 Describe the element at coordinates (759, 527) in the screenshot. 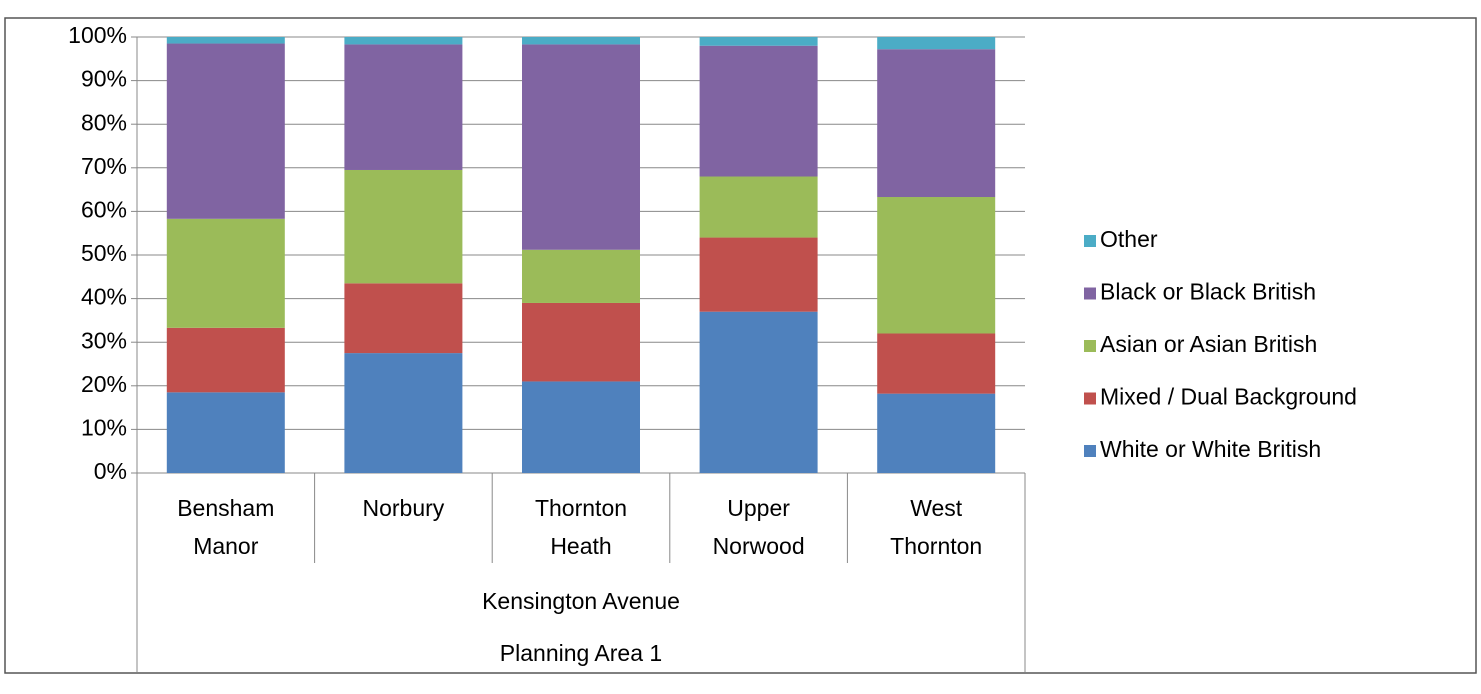

I see `x-tick-label: Upper Norwood` at that location.